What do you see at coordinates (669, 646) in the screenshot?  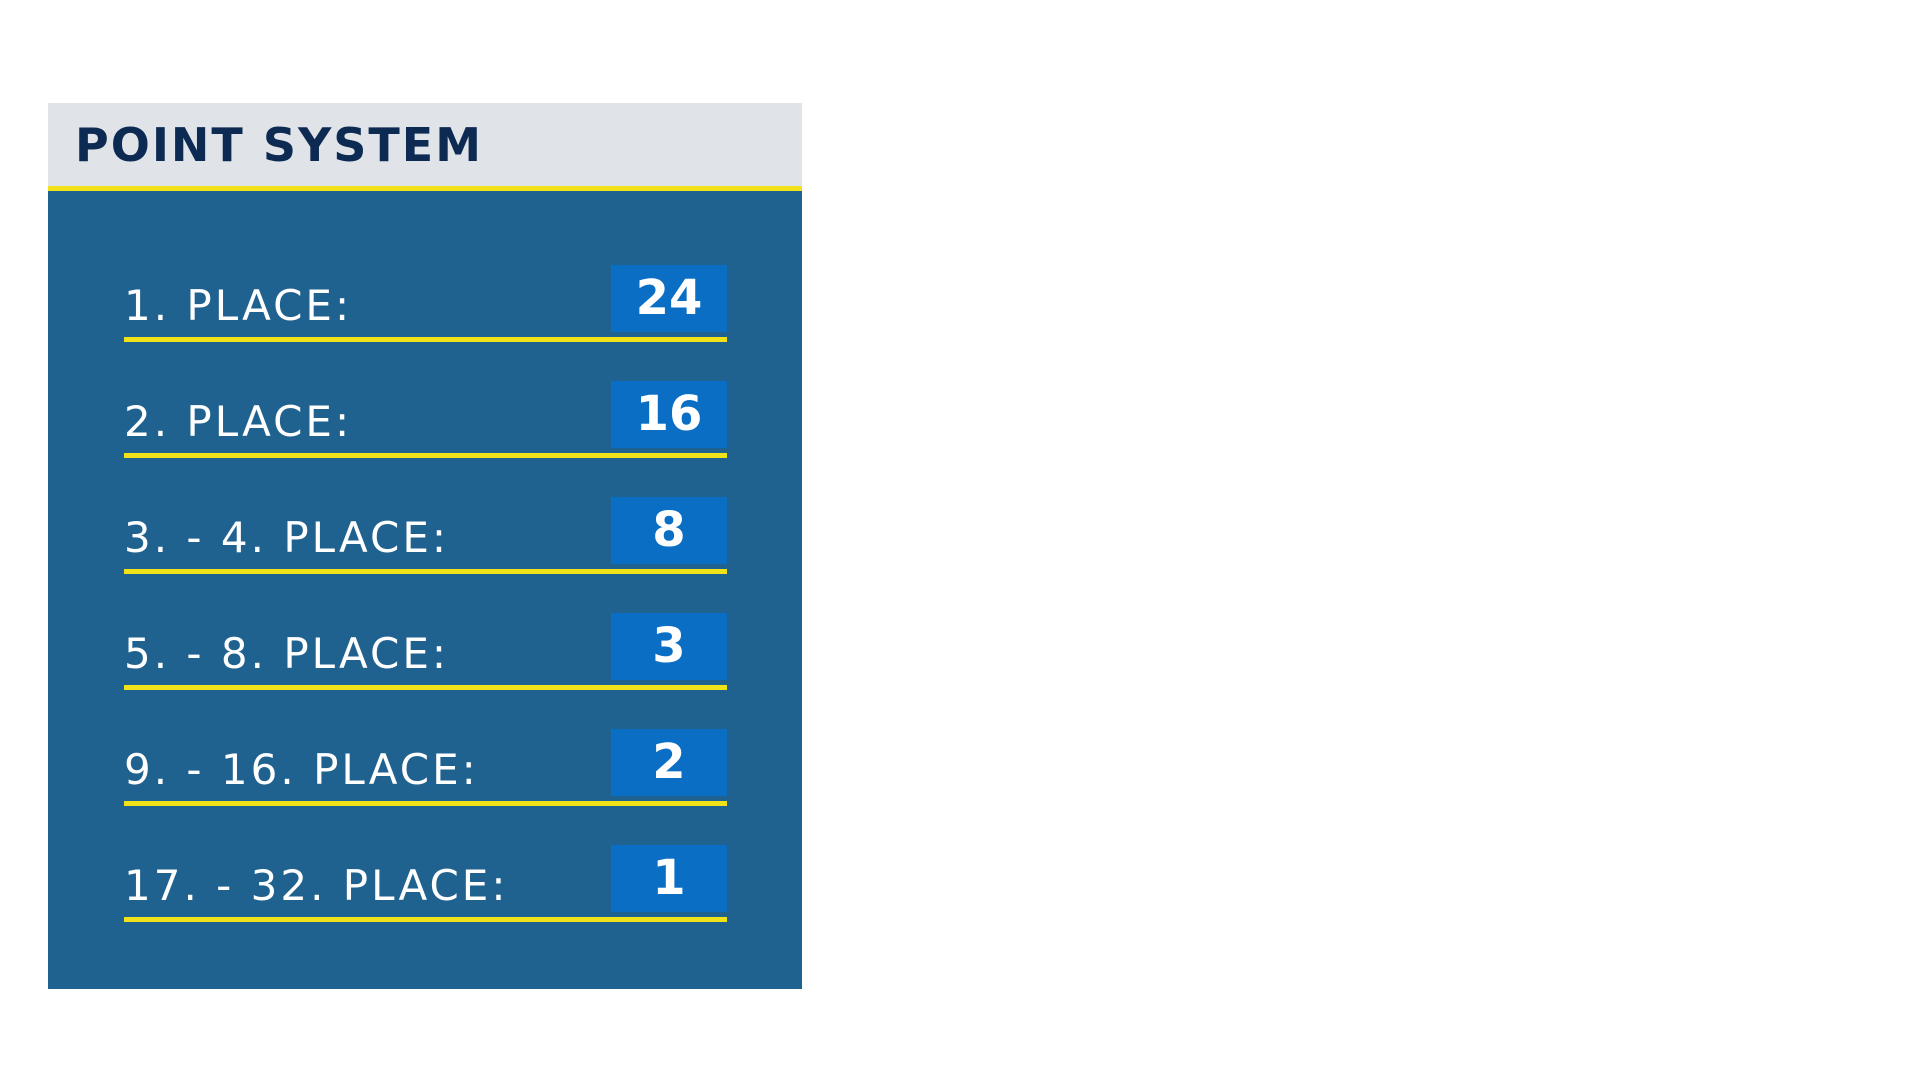 I see `points-value: 3` at bounding box center [669, 646].